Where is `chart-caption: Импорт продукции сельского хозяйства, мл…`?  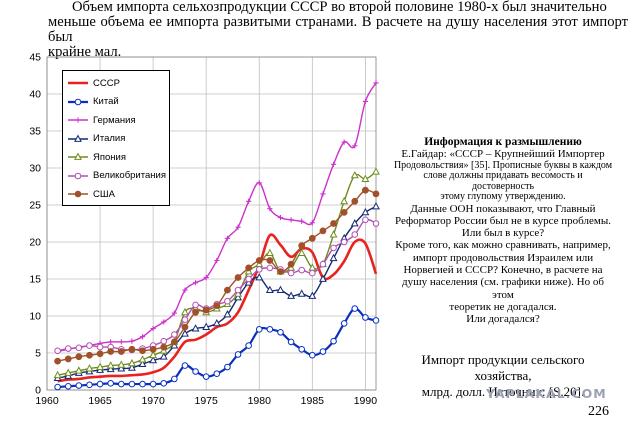 chart-caption: Импорт продукции сельского хозяйства, мл… is located at coordinates (503, 376).